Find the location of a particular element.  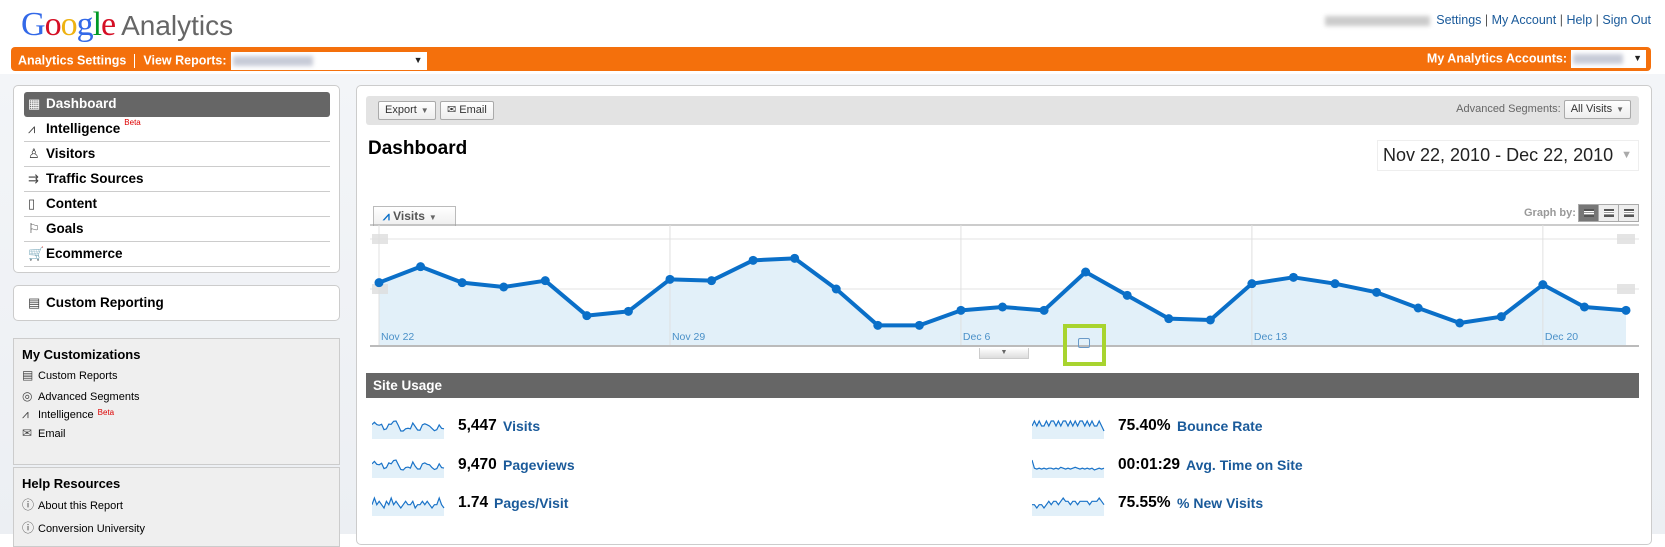

my-customizations-heading: My Customizations is located at coordinates (81, 354).